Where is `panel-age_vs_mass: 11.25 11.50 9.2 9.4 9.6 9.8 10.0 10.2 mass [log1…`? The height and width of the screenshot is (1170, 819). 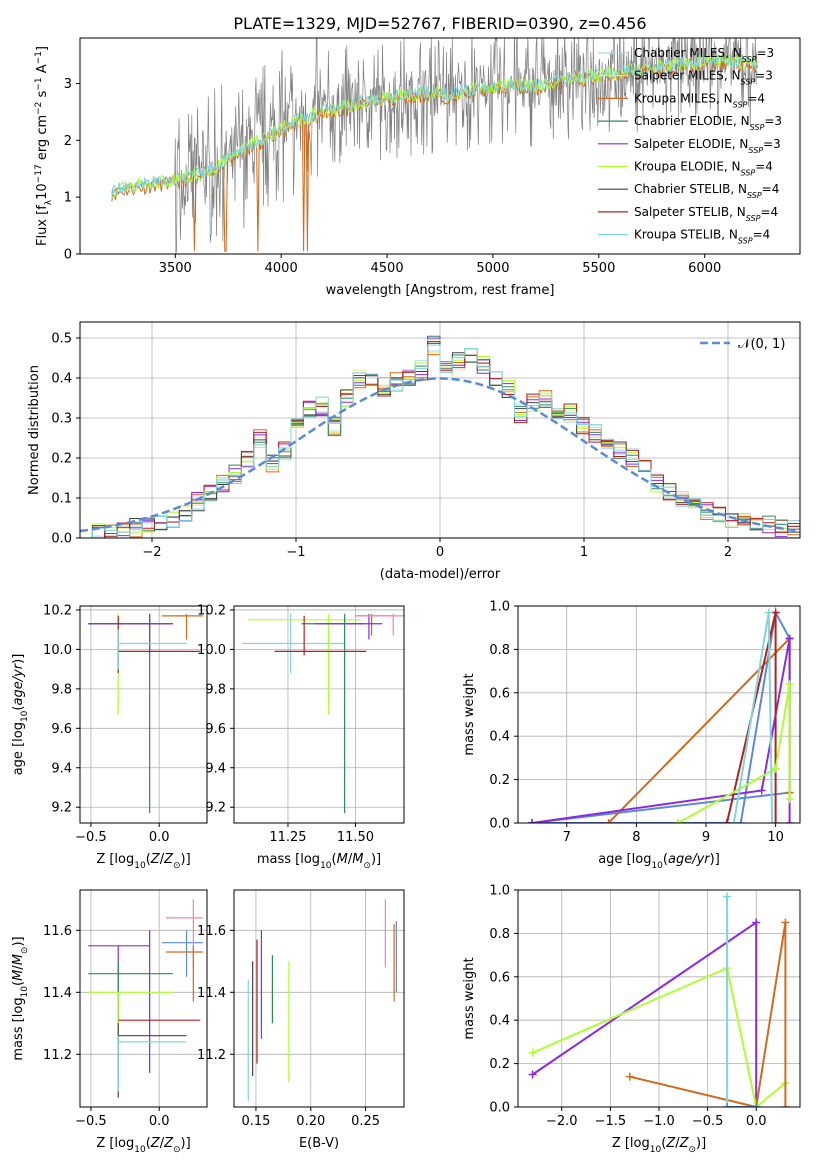 panel-age_vs_mass: 11.25 11.50 9.2 9.4 9.6 9.8 10.0 10.2 mass [log1… is located at coordinates (301, 737).